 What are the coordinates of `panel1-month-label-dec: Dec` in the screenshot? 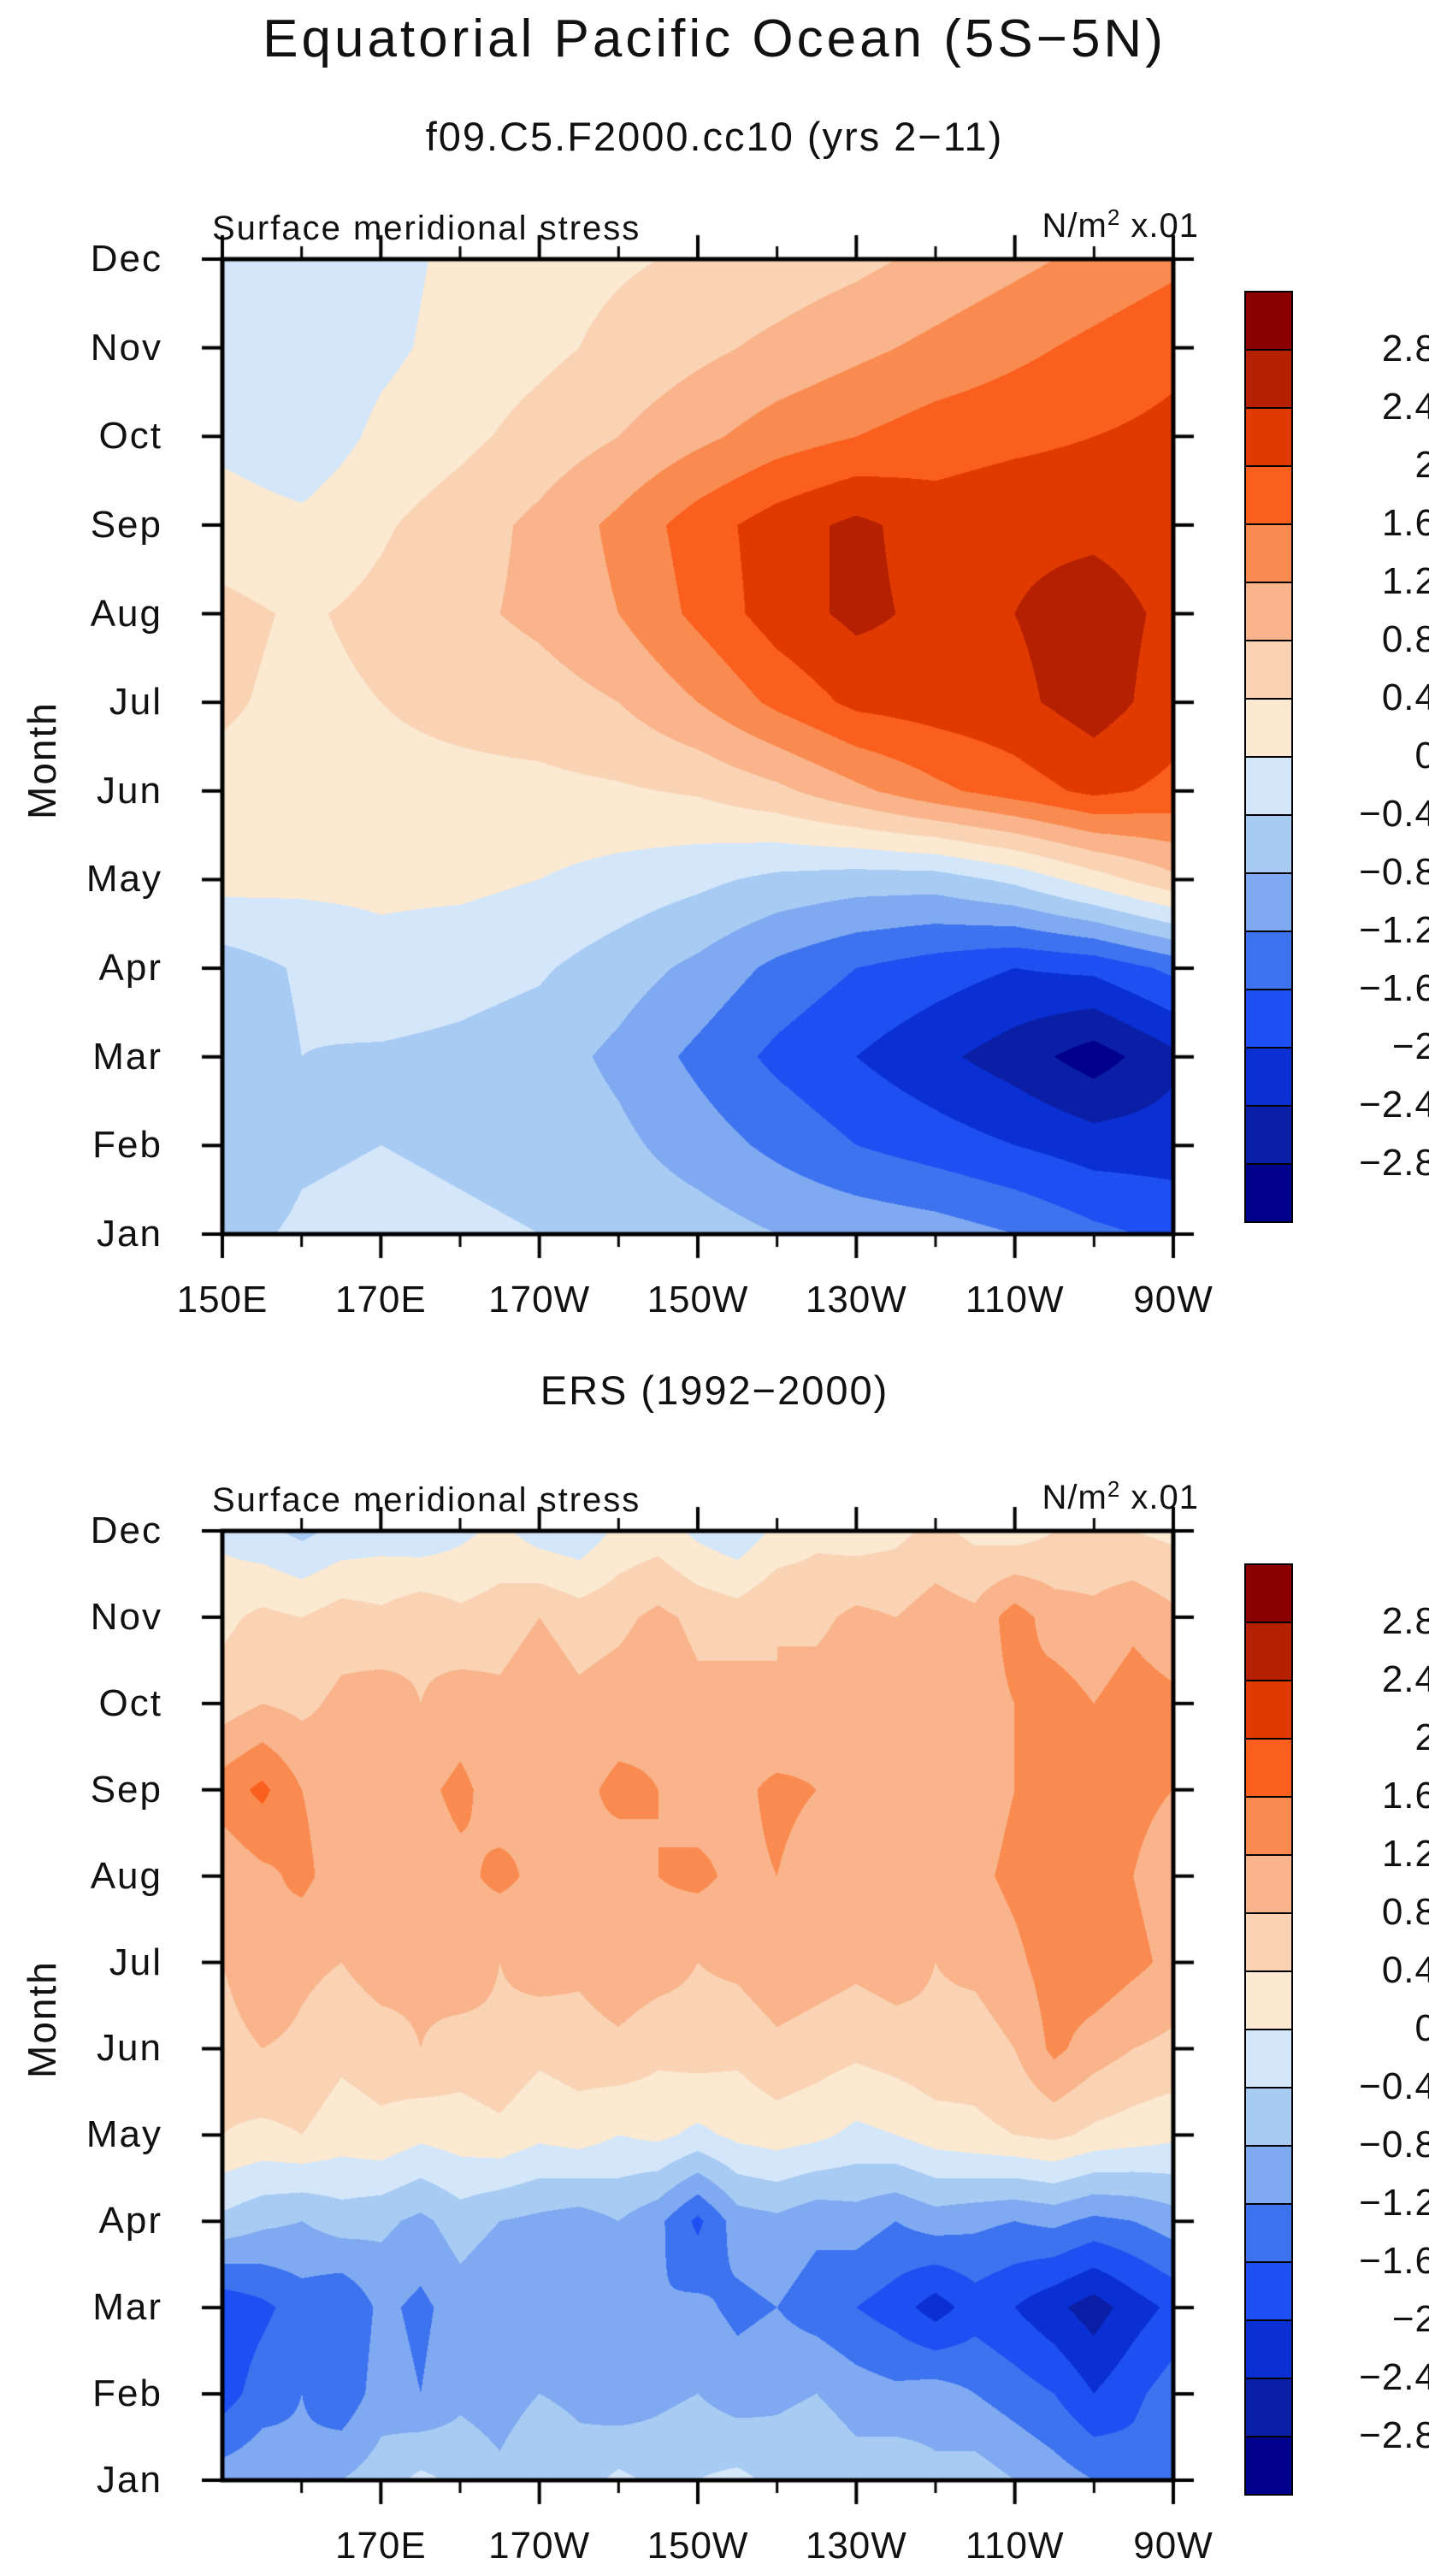 It's located at (126, 259).